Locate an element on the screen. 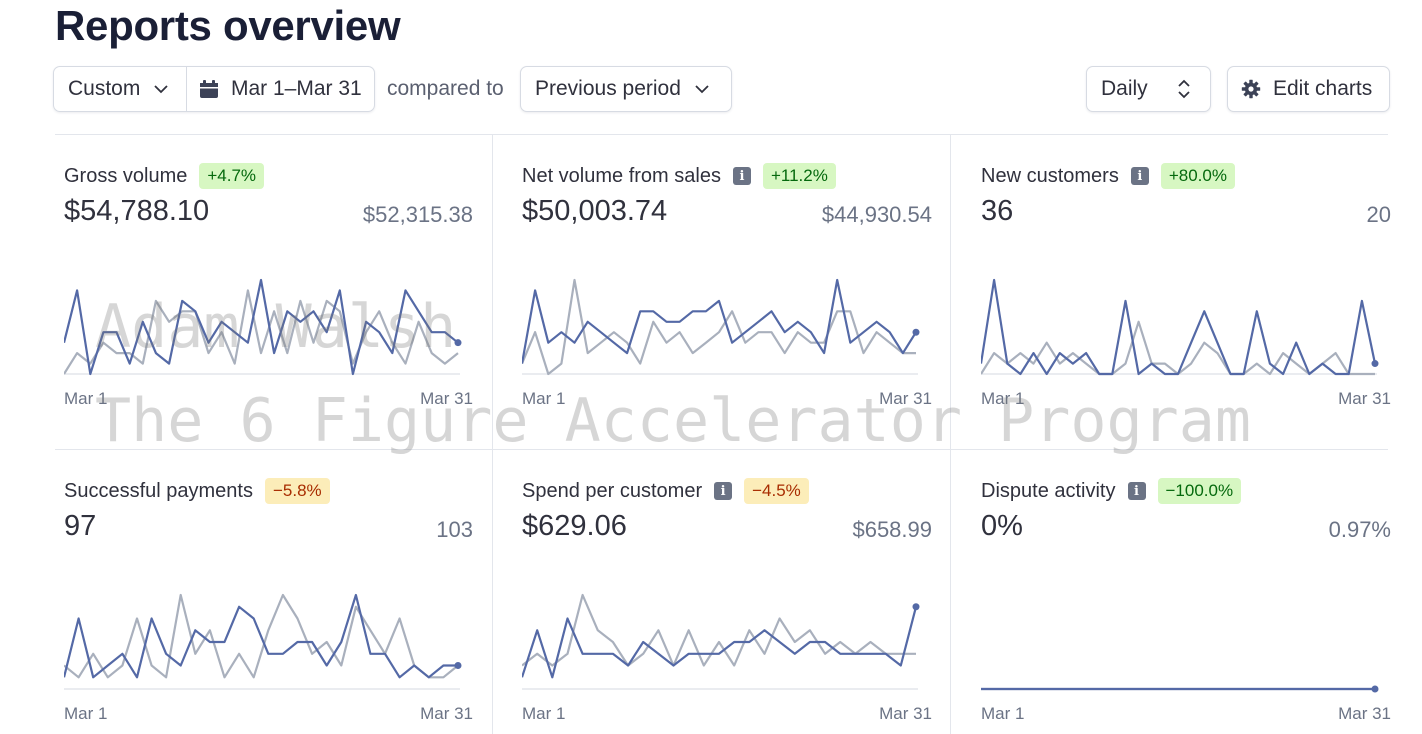 The image size is (1422, 734). current-value: $54,788.10 is located at coordinates (137, 211).